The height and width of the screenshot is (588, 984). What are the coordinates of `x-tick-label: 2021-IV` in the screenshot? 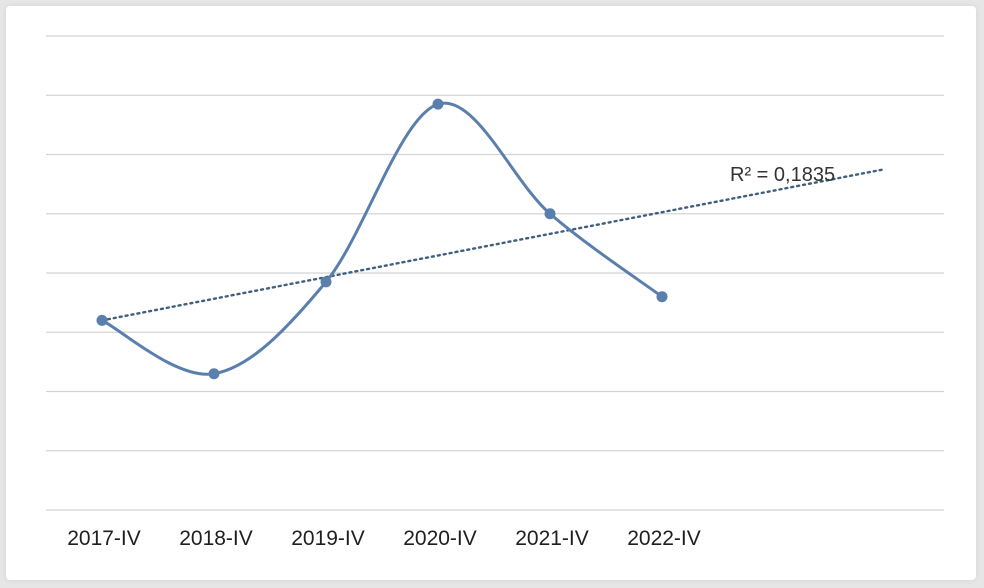 It's located at (552, 538).